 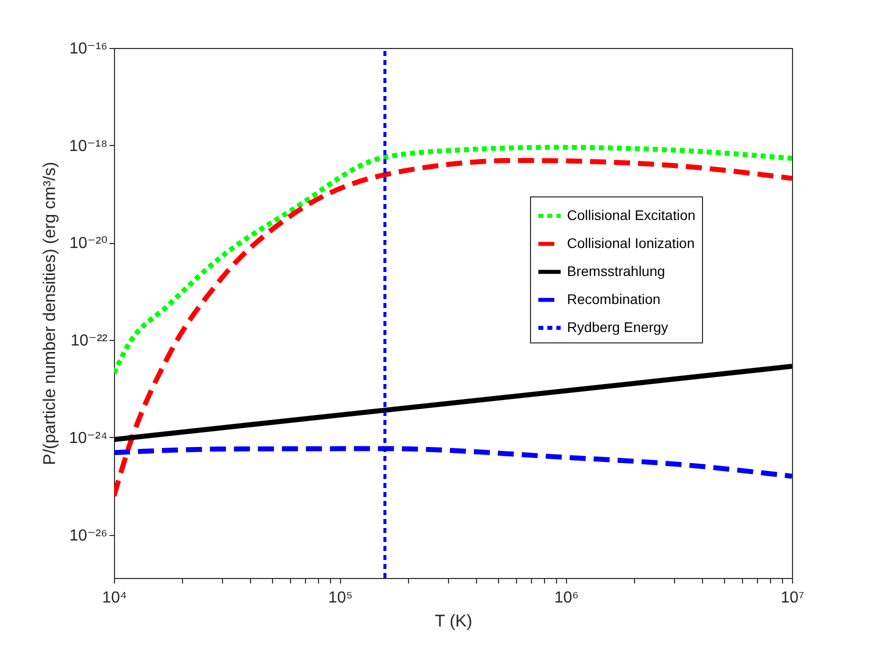 What do you see at coordinates (88, 535) in the screenshot?
I see `y-tick-label: 10⁻²⁶` at bounding box center [88, 535].